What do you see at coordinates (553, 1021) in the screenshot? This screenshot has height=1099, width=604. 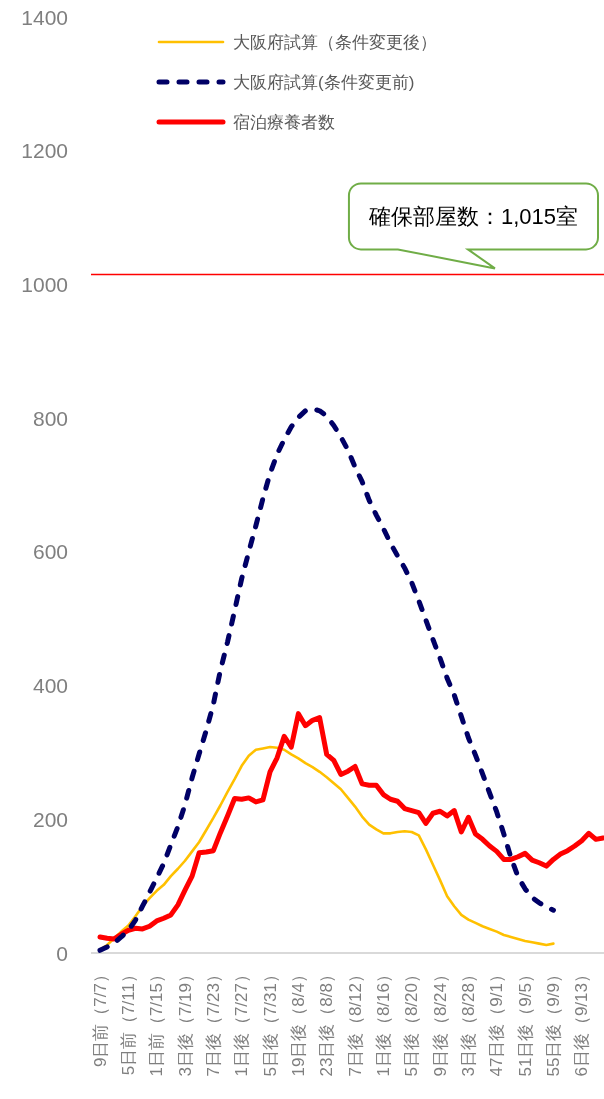 I see `x-tick-label: 55日後（9/9）` at bounding box center [553, 1021].